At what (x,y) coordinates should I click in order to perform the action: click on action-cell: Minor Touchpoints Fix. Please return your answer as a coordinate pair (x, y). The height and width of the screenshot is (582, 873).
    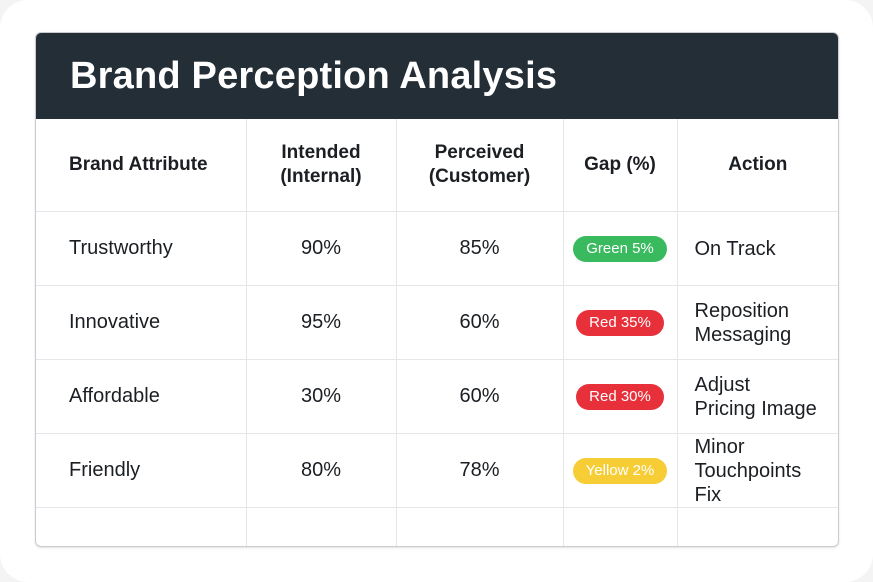
    Looking at the image, I should click on (757, 470).